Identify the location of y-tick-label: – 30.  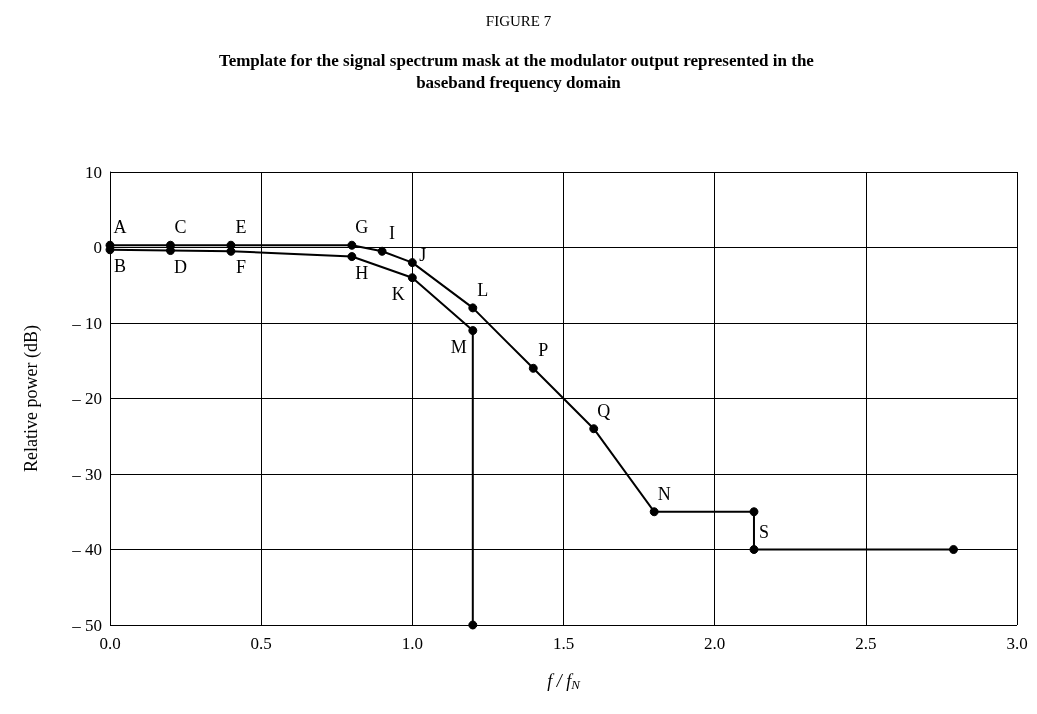
(86, 474).